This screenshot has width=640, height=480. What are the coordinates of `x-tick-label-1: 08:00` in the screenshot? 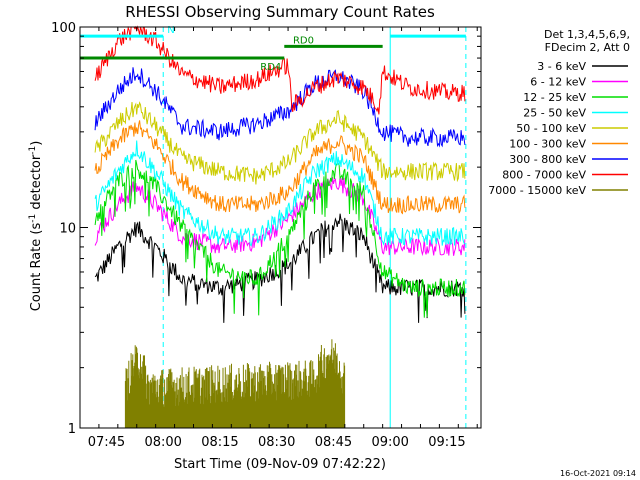 It's located at (162, 442).